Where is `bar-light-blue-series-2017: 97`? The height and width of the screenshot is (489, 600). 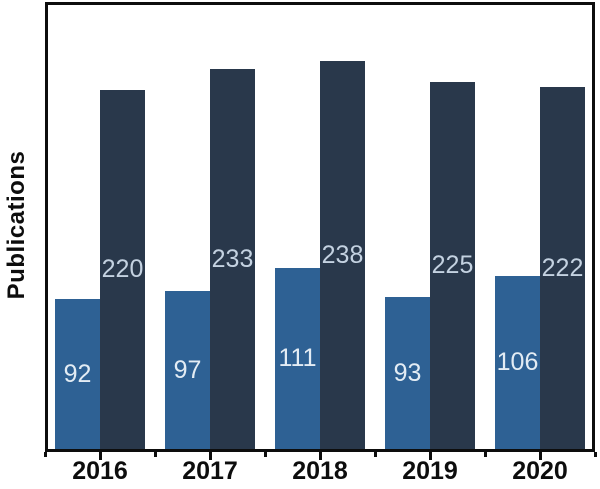
bar-light-blue-series-2017: 97 is located at coordinates (187, 370).